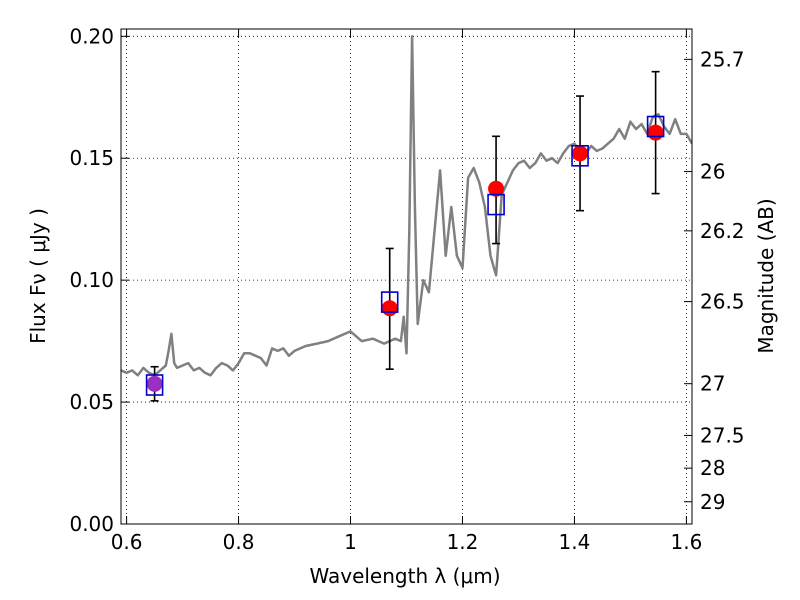 The width and height of the screenshot is (800, 600). What do you see at coordinates (722, 302) in the screenshot?
I see `mag-tick-label: 26.5` at bounding box center [722, 302].